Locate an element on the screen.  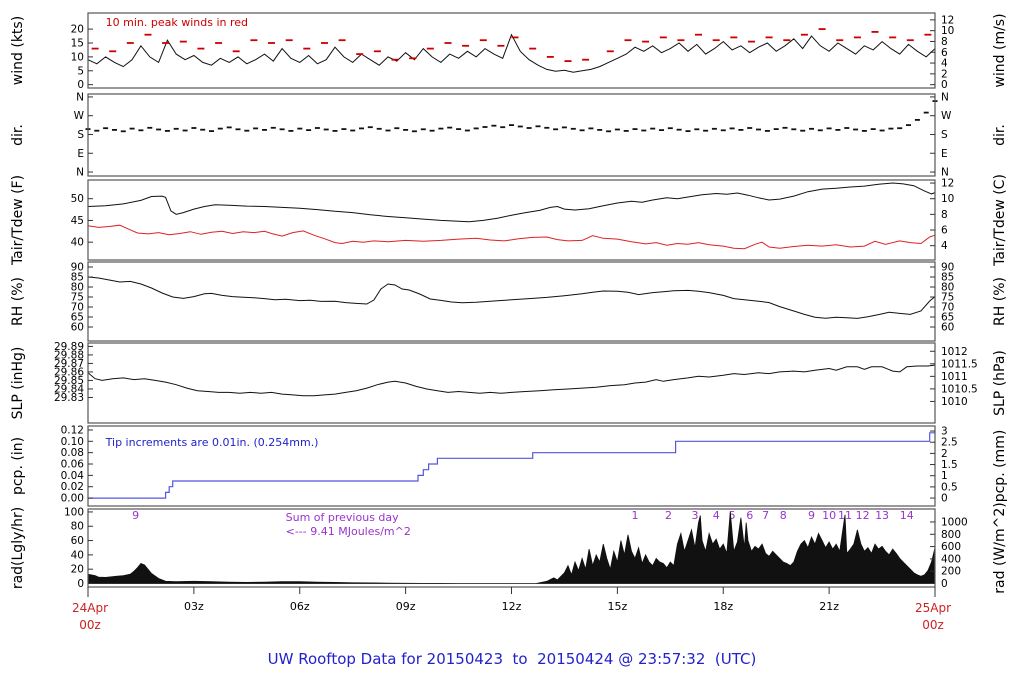
left-tick-label: 0.02 is located at coordinates (72, 487).